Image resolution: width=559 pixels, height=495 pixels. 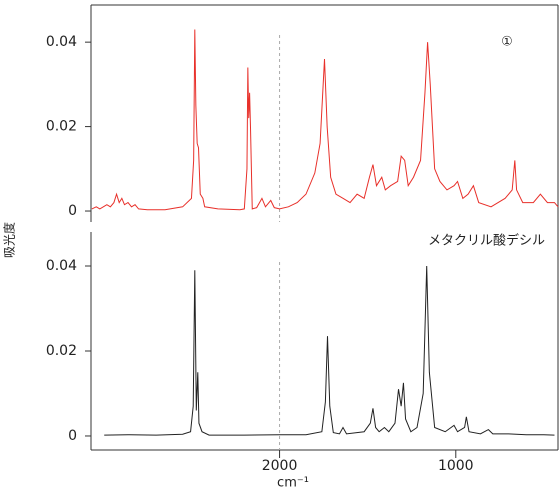 I want to click on y-axis-label: 吸光度, so click(x=9, y=240).